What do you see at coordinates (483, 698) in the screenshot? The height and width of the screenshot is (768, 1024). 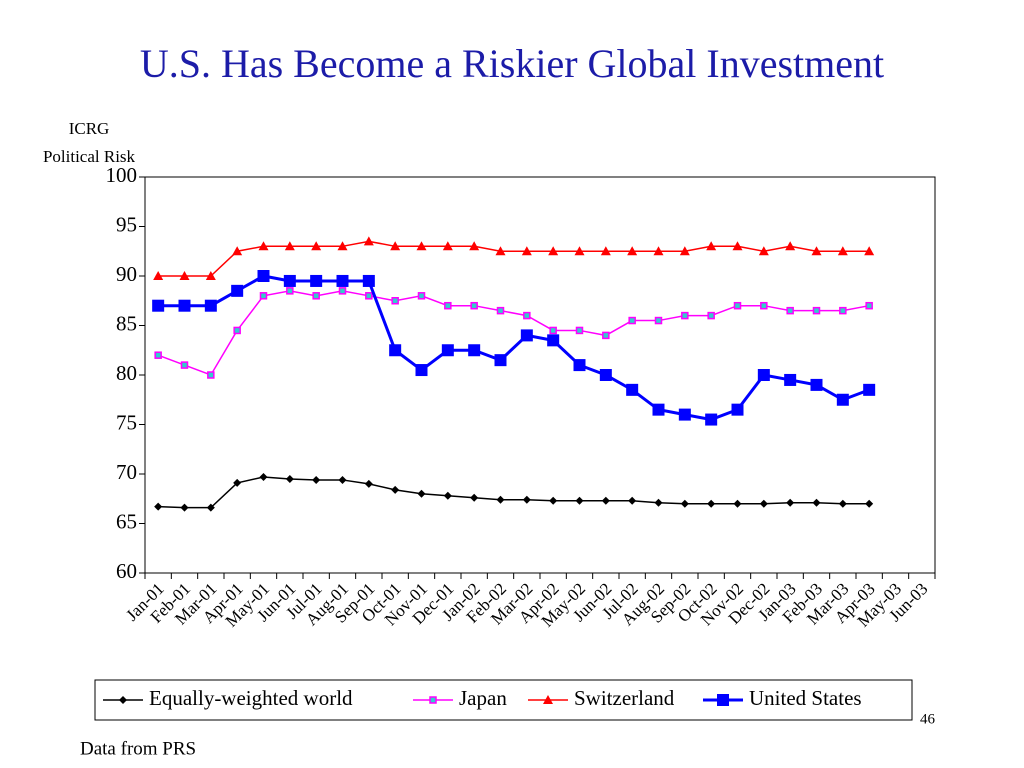 I see `legend-label: Japan` at bounding box center [483, 698].